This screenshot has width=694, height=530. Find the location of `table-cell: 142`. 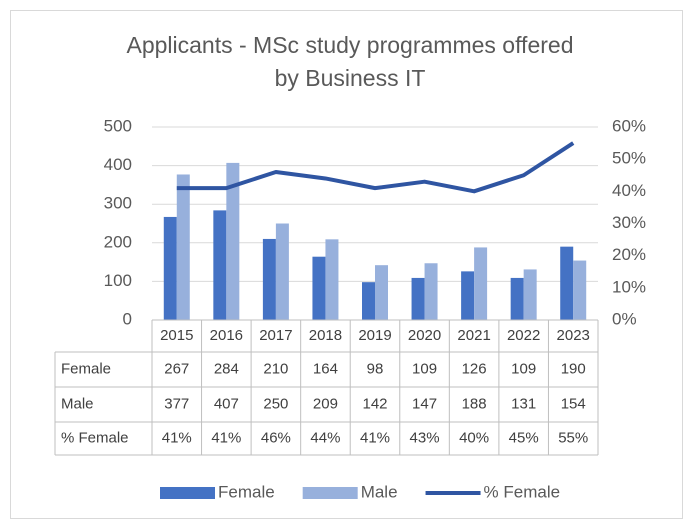

table-cell: 142 is located at coordinates (374, 403).